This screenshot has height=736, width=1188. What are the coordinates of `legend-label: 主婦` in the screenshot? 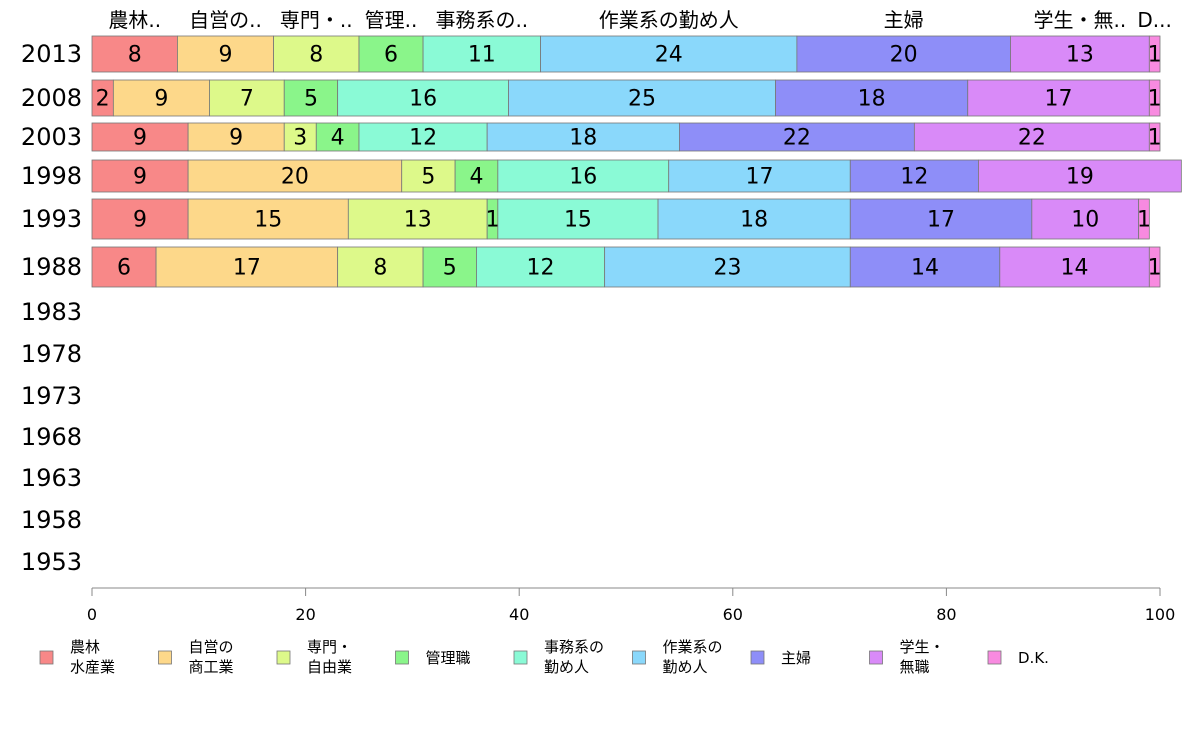 It's located at (796, 658).